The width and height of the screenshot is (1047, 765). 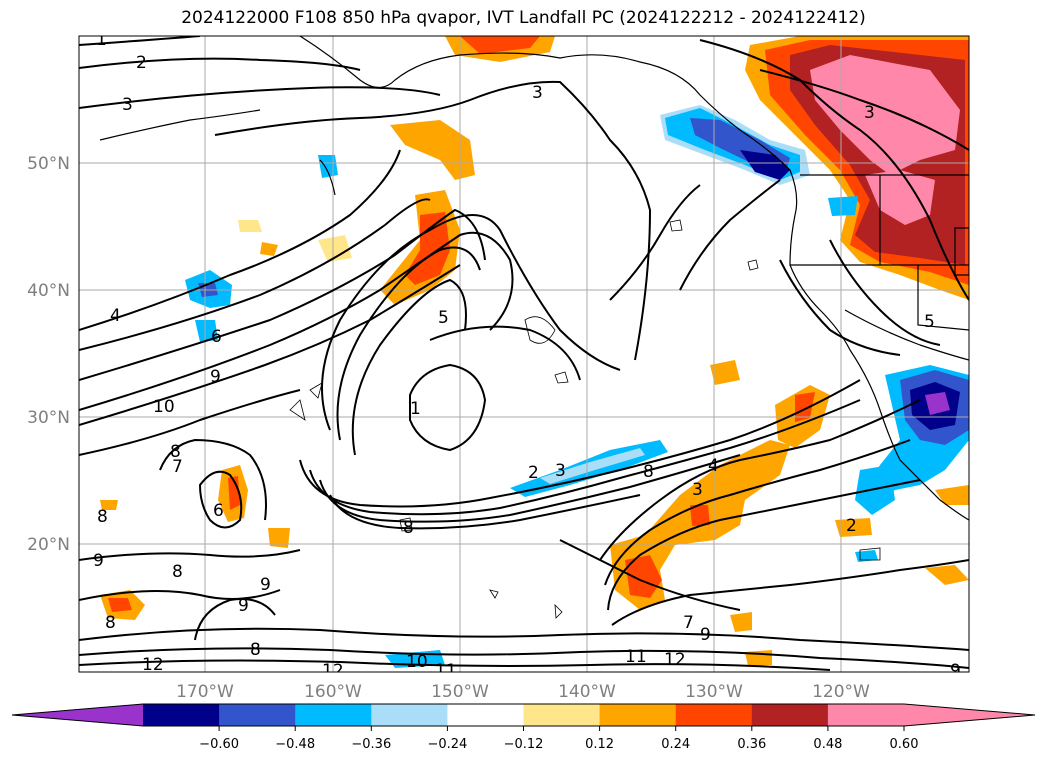 What do you see at coordinates (48, 545) in the screenshot?
I see `lat-label-20n: 20°N` at bounding box center [48, 545].